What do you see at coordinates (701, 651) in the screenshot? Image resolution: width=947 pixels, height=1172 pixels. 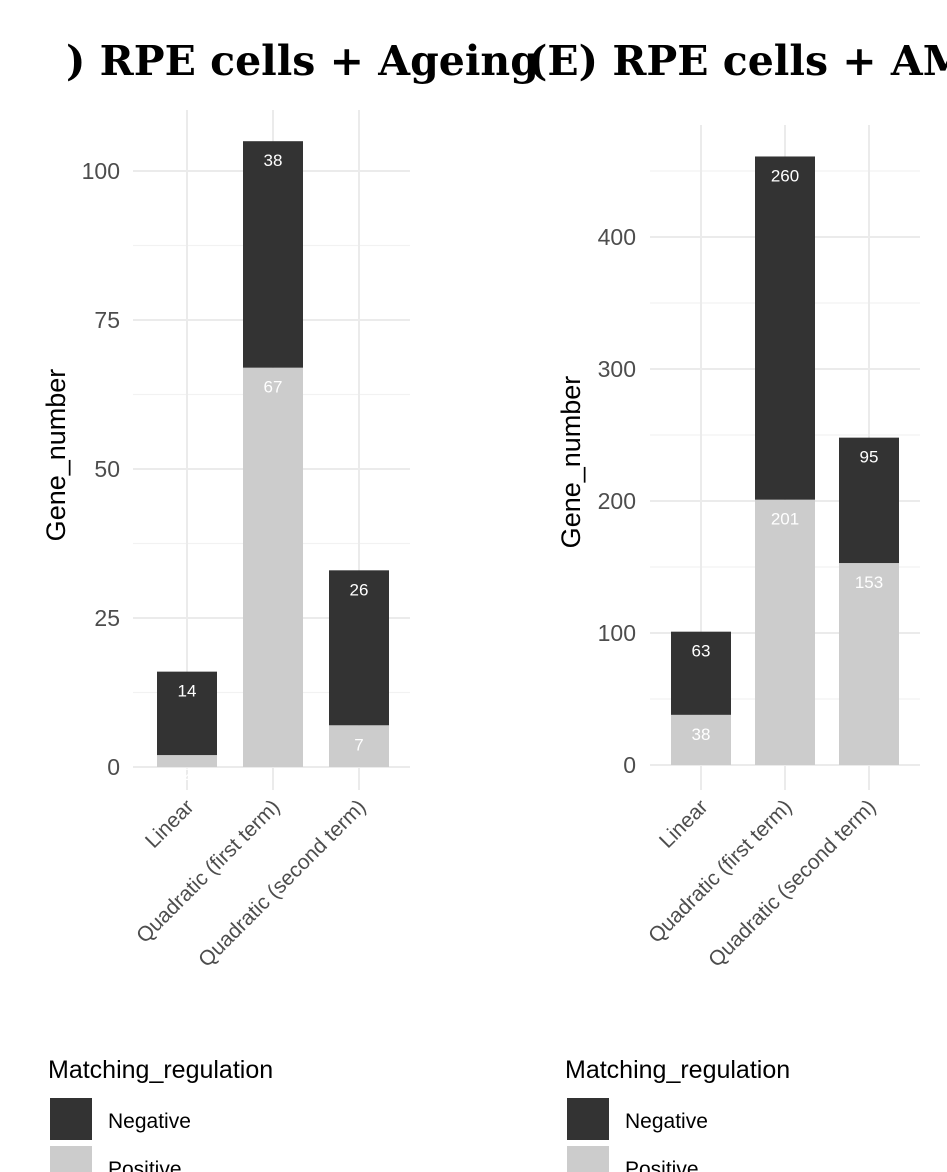 I see `data-label: 63` at bounding box center [701, 651].